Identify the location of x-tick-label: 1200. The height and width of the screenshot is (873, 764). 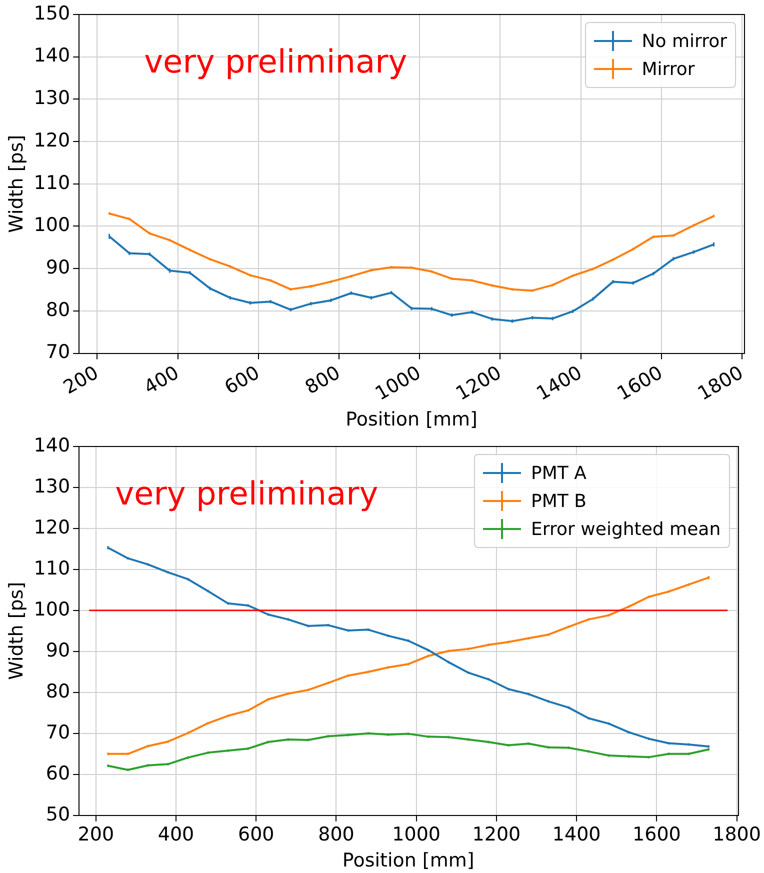
(496, 835).